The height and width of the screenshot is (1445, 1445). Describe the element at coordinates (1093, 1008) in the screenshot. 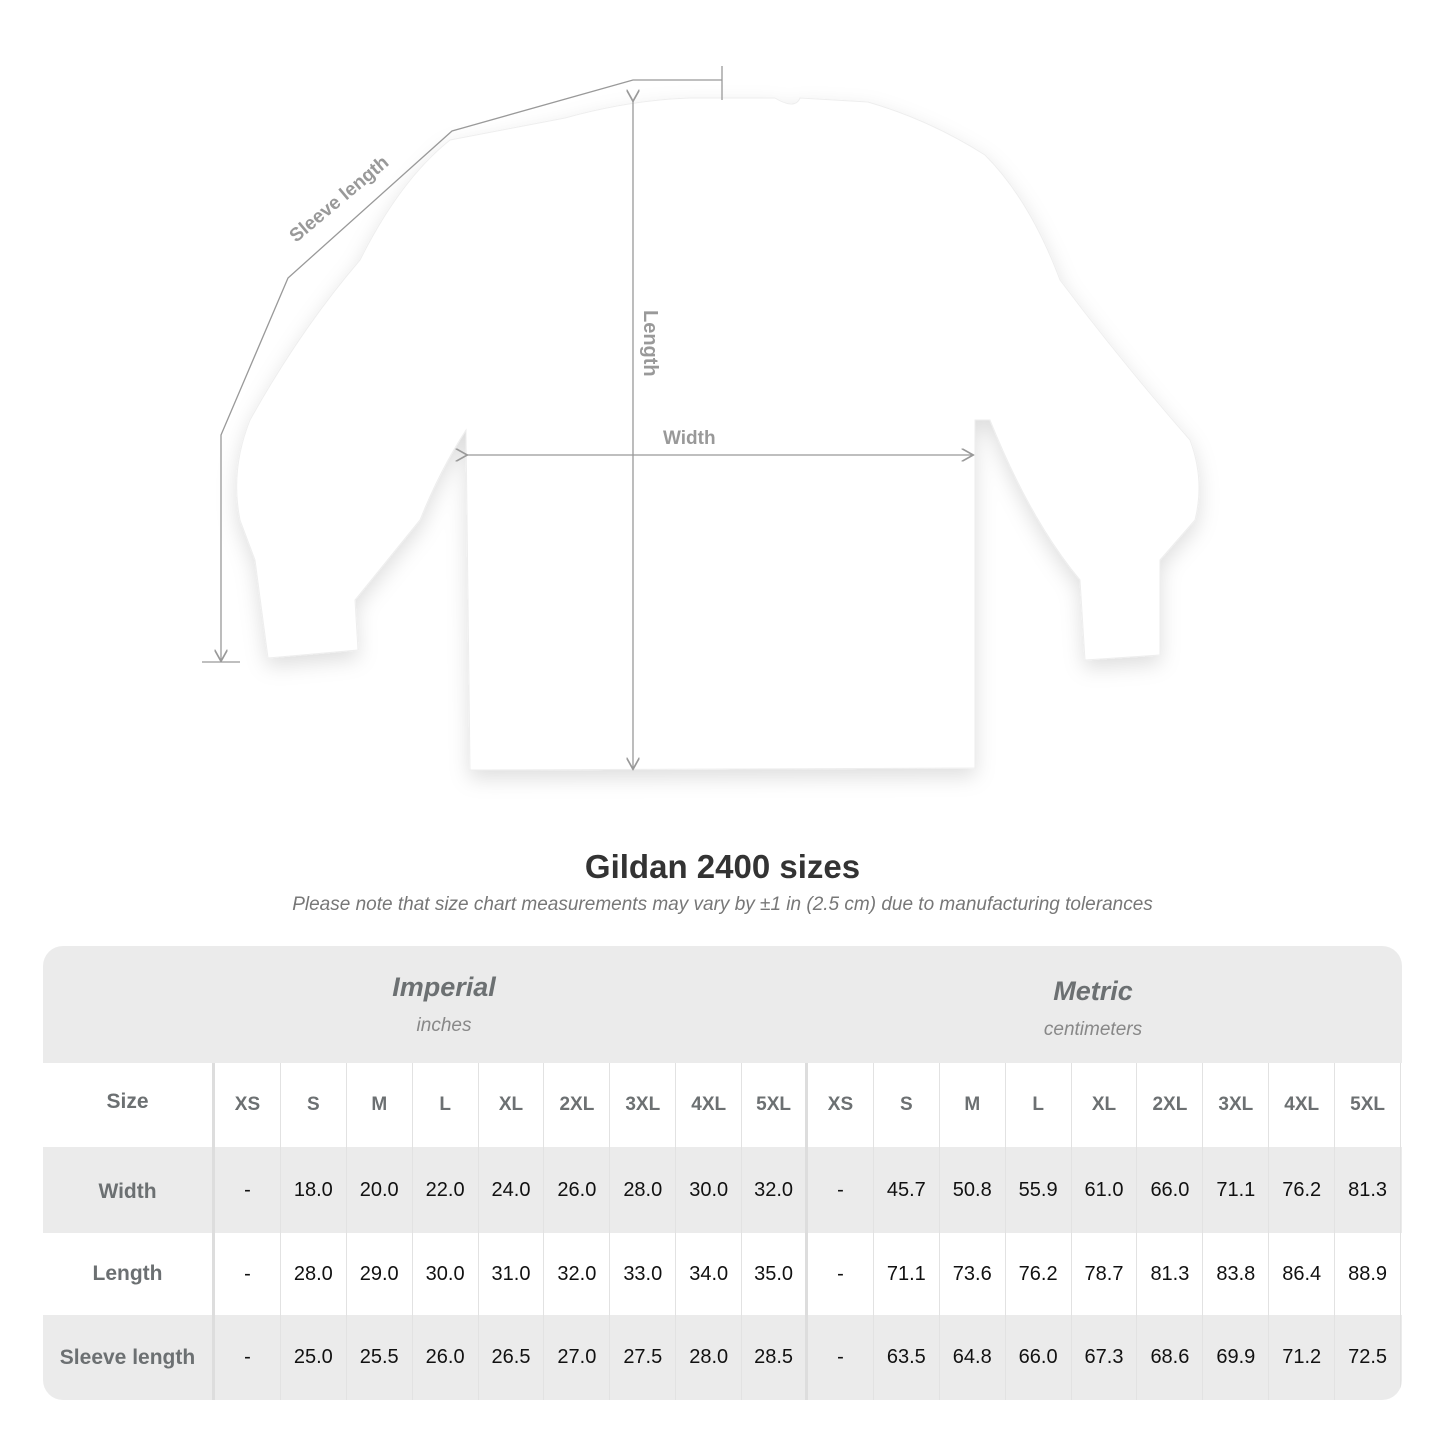

I see `metric-header: Metric centimeters` at that location.